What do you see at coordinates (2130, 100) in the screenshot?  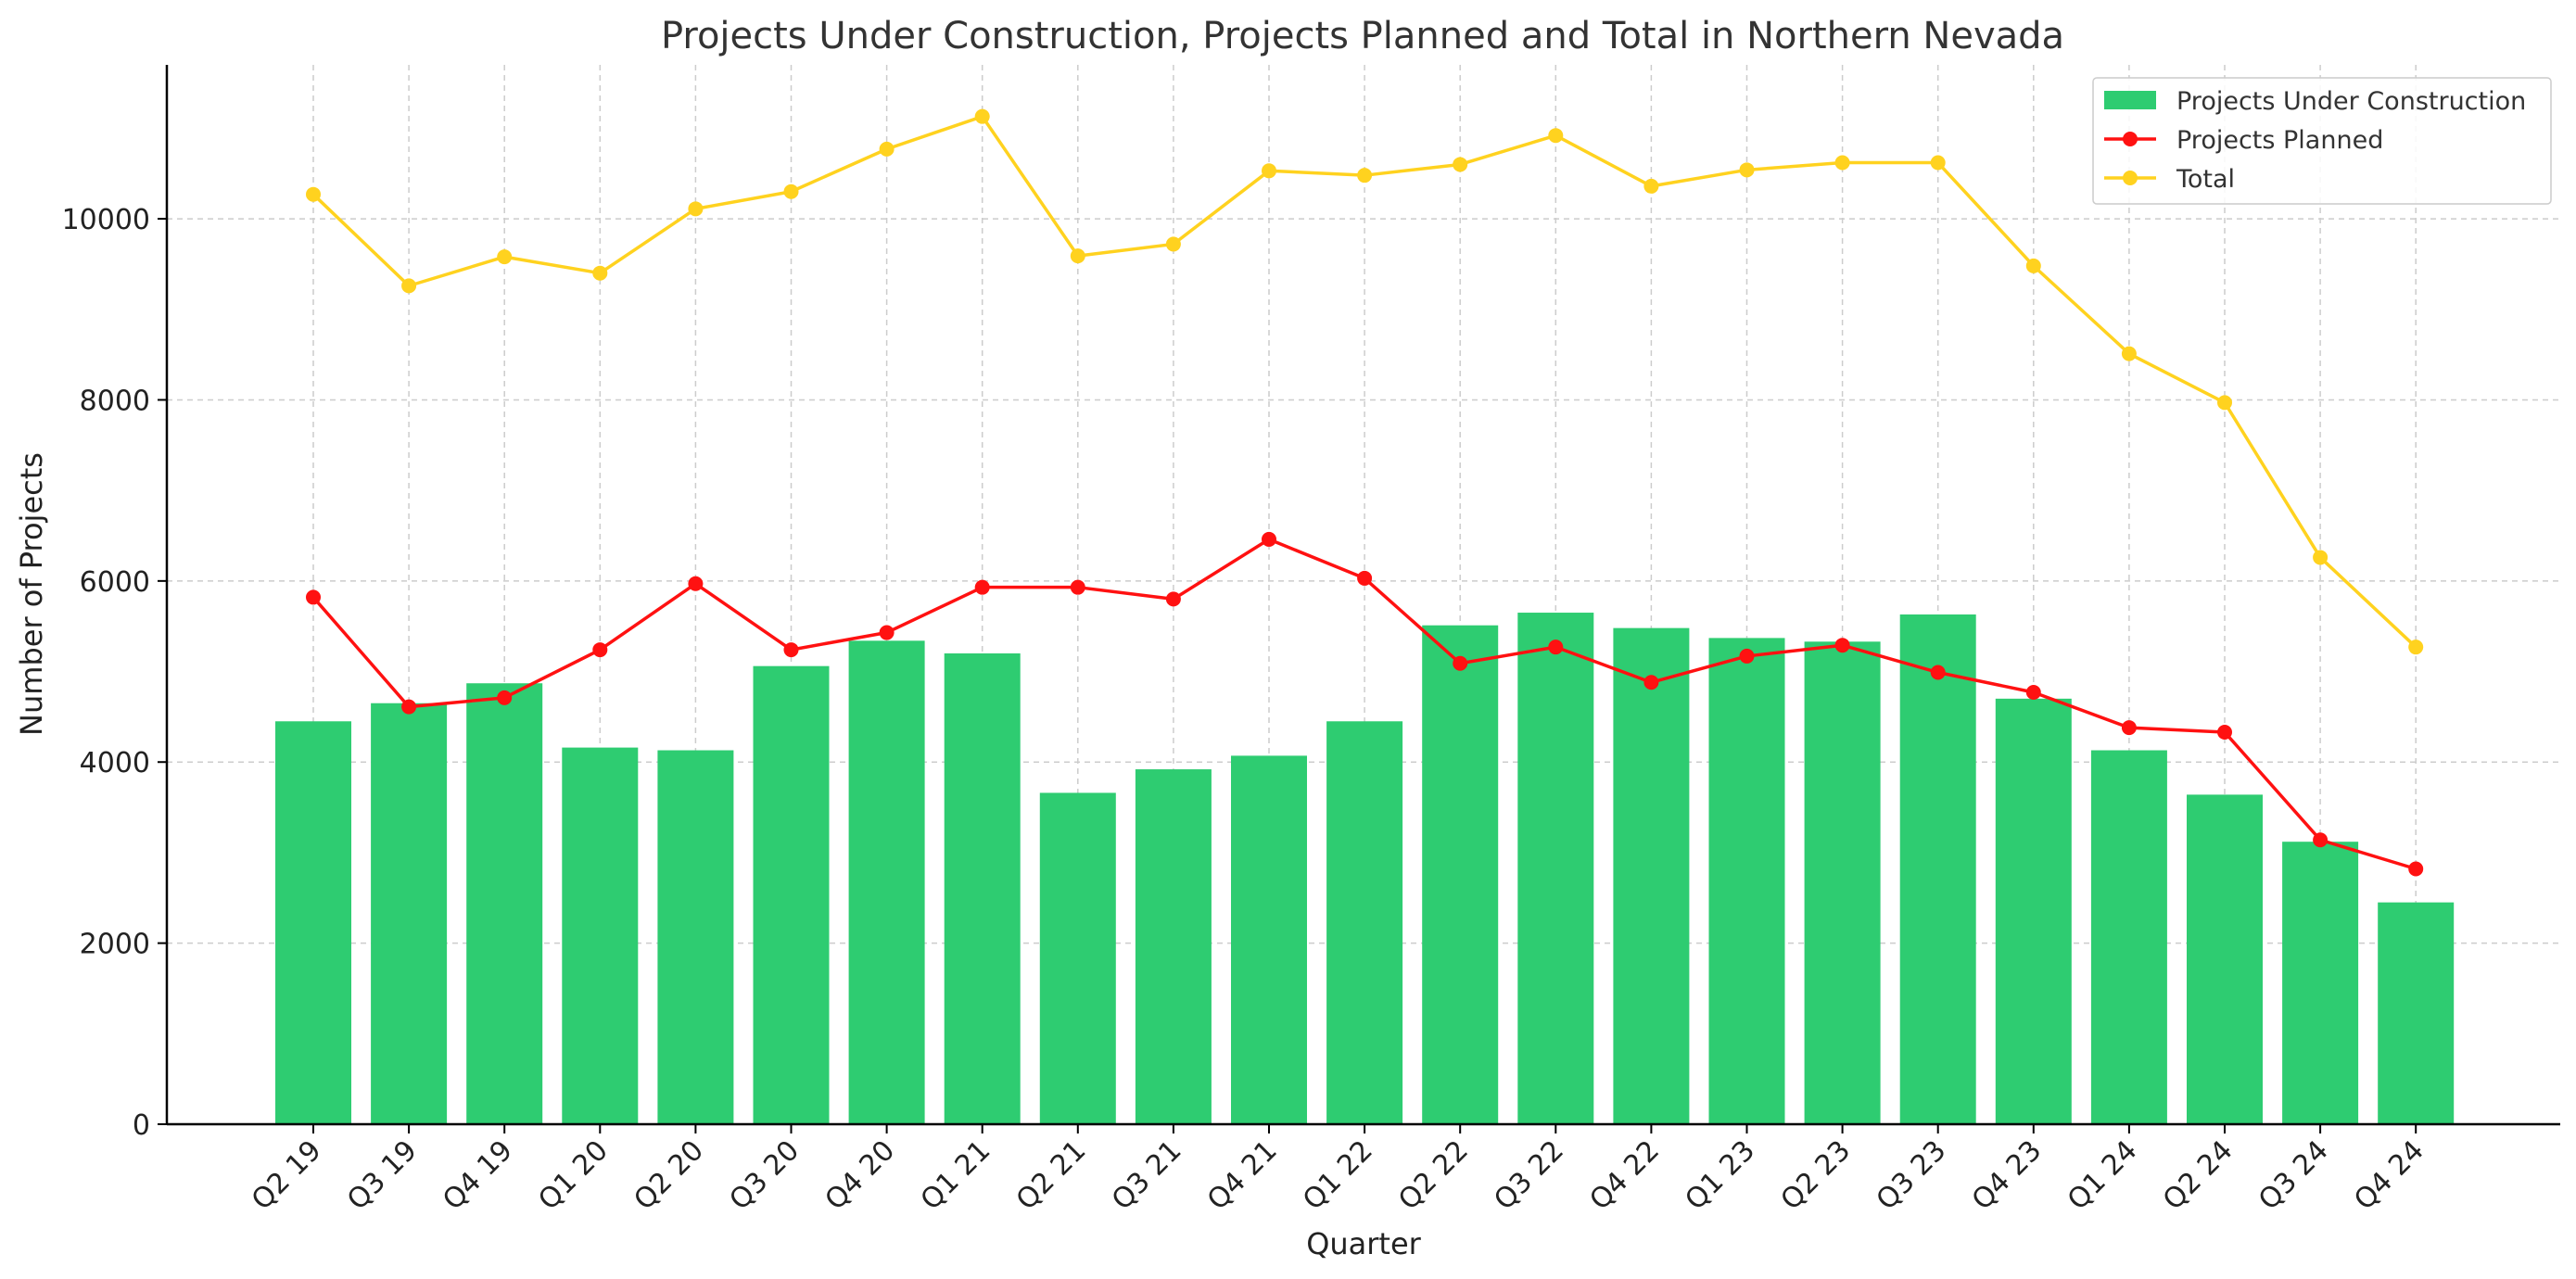 I see `legend-swatch-projects-under-construction` at bounding box center [2130, 100].